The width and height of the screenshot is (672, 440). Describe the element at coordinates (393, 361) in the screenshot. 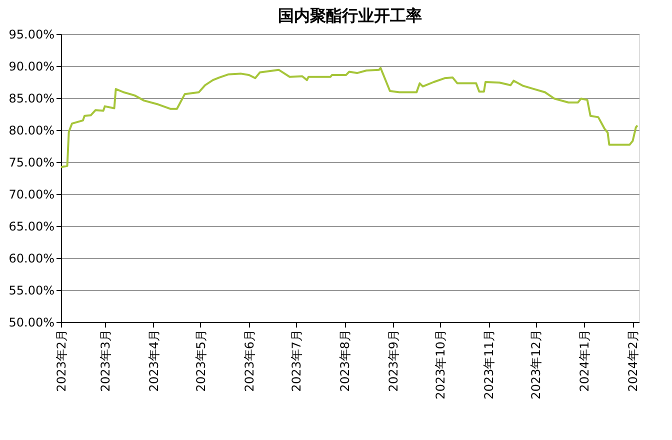

I see `x-tick-label: 2023年9月` at that location.